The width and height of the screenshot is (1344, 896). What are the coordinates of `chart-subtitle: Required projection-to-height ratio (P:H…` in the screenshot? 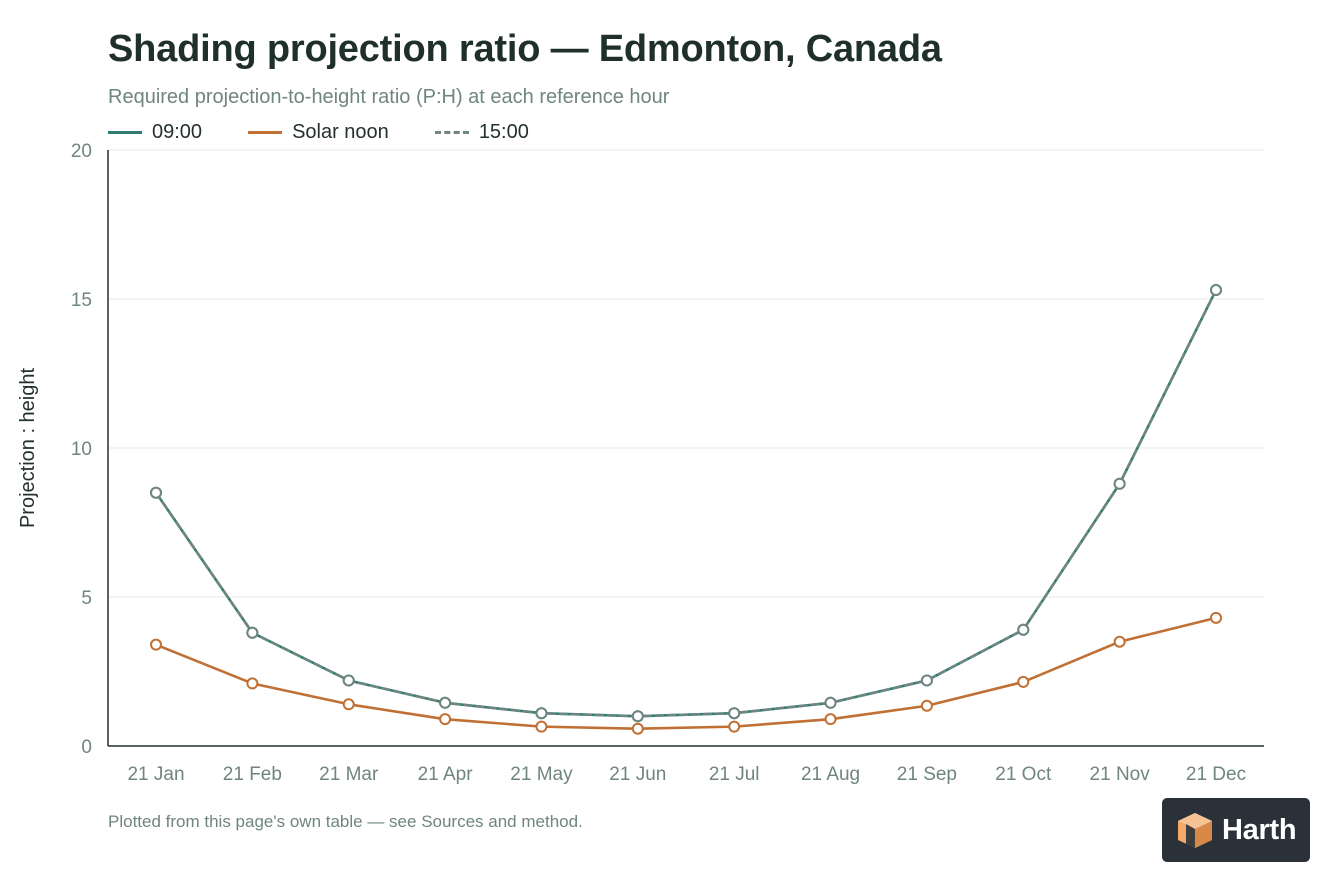 It's located at (389, 97).